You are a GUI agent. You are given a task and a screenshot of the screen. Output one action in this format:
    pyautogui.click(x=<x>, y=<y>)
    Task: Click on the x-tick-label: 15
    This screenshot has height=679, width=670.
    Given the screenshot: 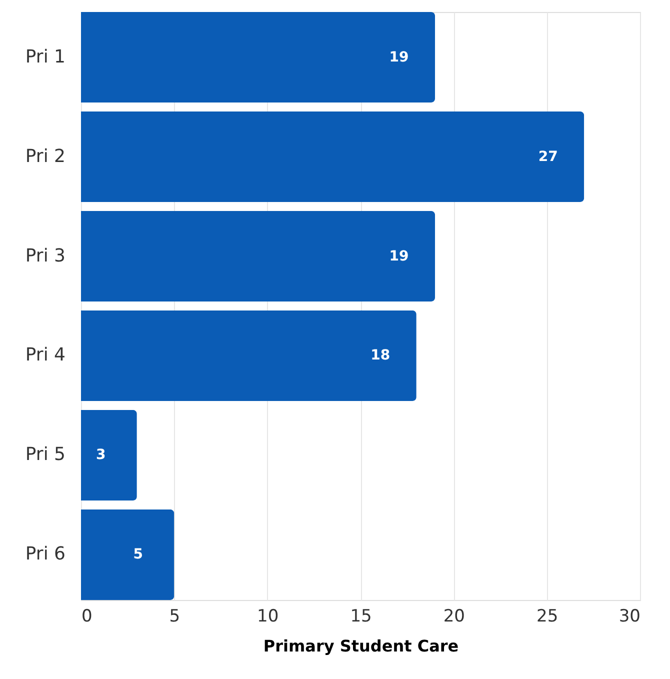 What is the action you would take?
    pyautogui.click(x=361, y=616)
    